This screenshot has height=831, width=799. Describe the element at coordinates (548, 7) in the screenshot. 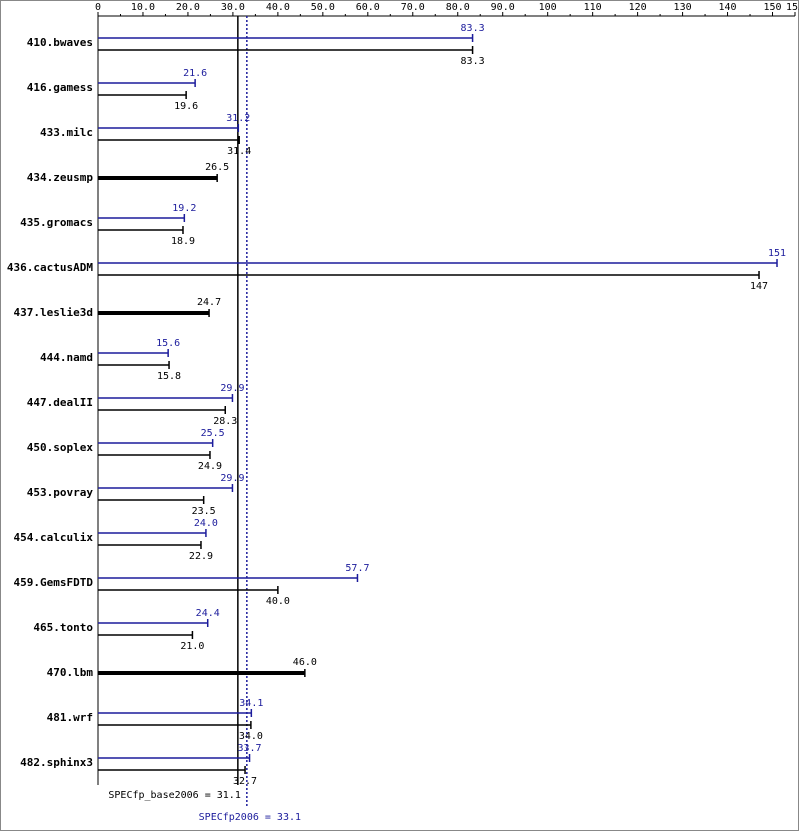

I see `x-tick-label: 100` at that location.